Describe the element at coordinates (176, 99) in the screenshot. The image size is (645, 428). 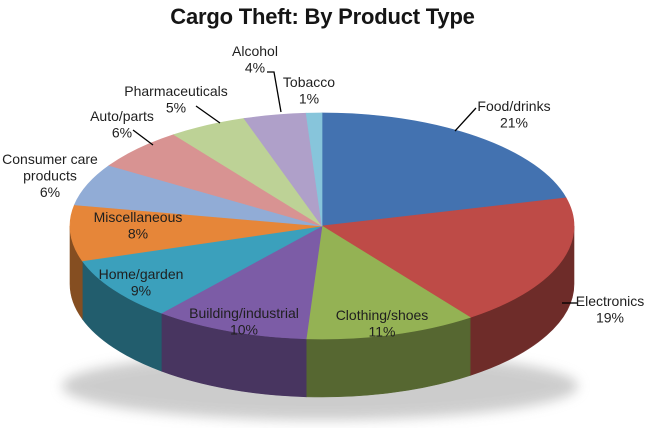
I see `slice-label-pharmaceuticals: Pharmaceuticals 5%` at that location.